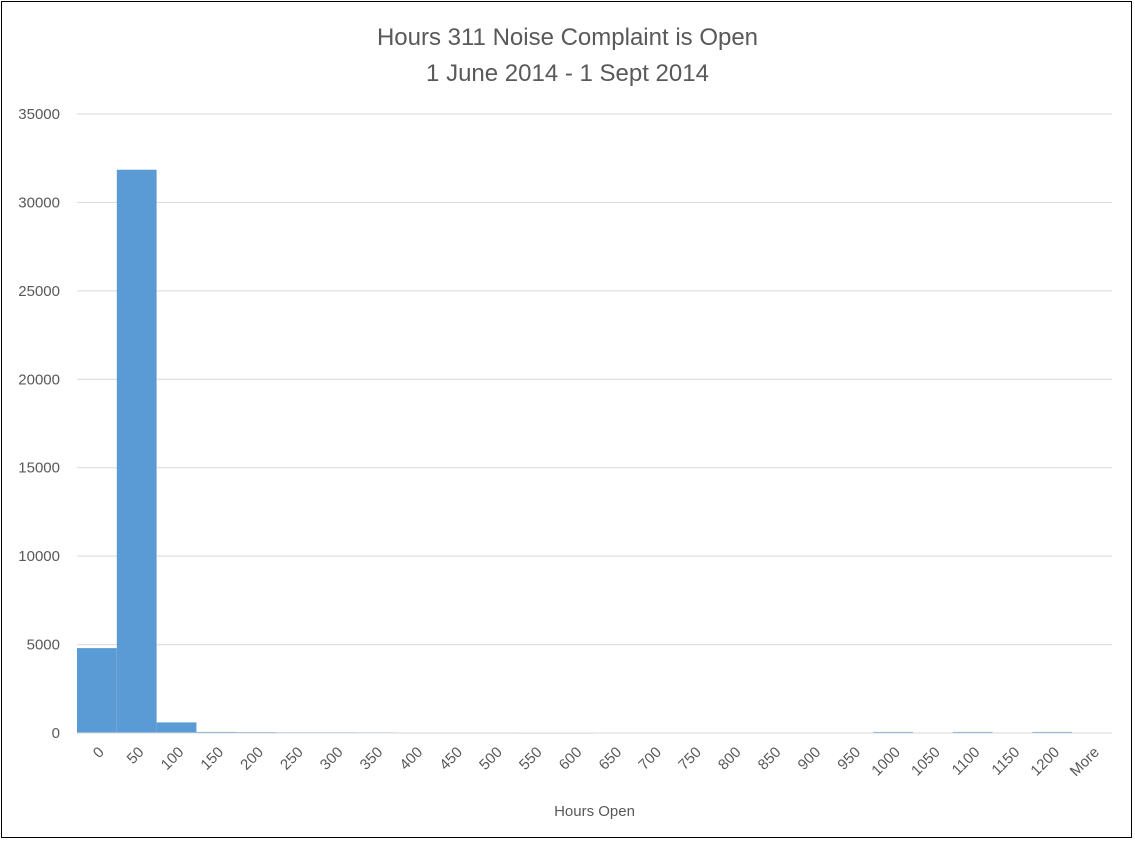 The width and height of the screenshot is (1135, 841). I want to click on x-tick-label: 600, so click(571, 759).